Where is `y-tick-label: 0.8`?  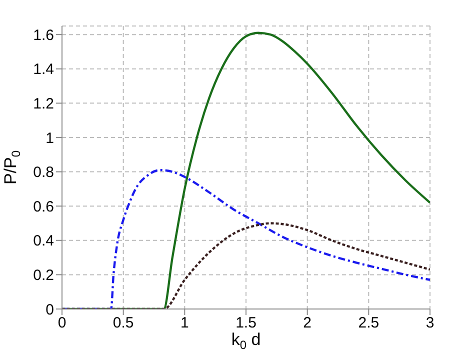 y-tick-label: 0.8 is located at coordinates (43, 173).